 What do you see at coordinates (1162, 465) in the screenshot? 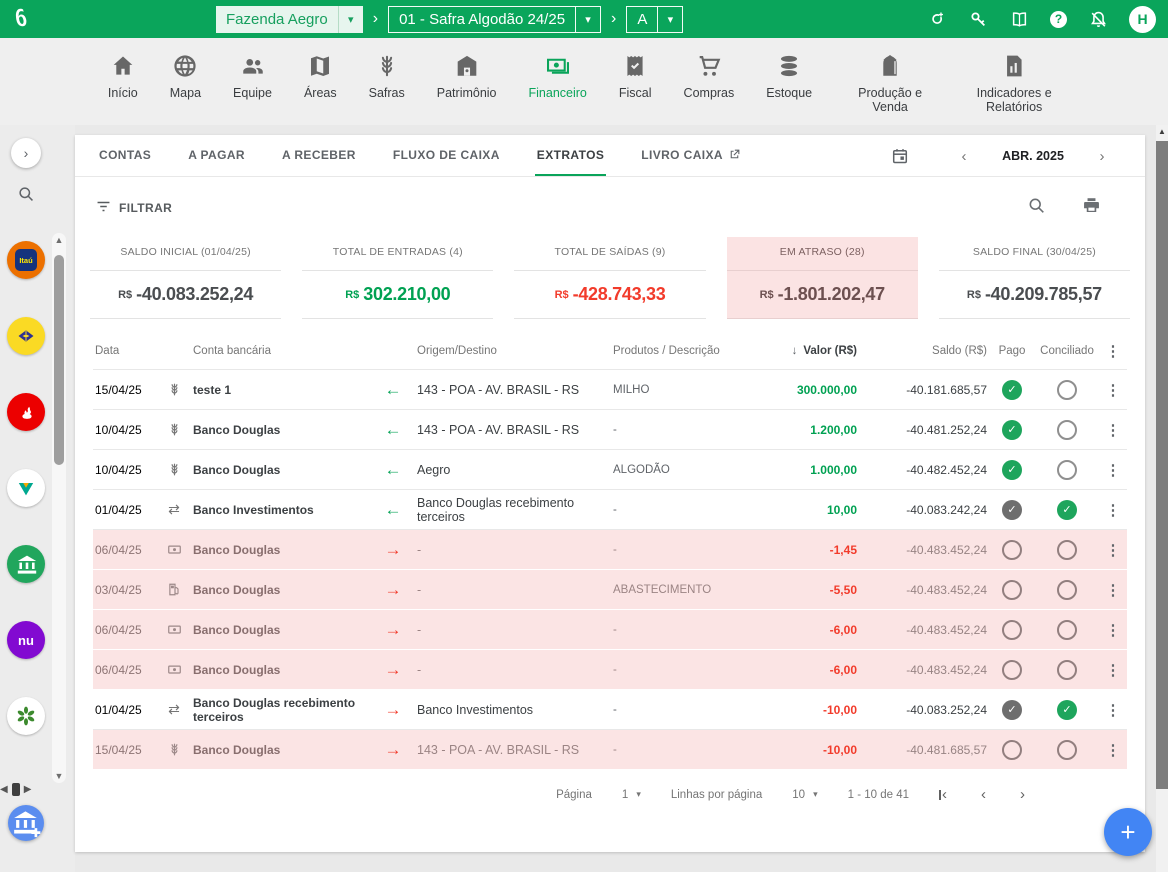
I see `window-scrollbar-thumb` at bounding box center [1162, 465].